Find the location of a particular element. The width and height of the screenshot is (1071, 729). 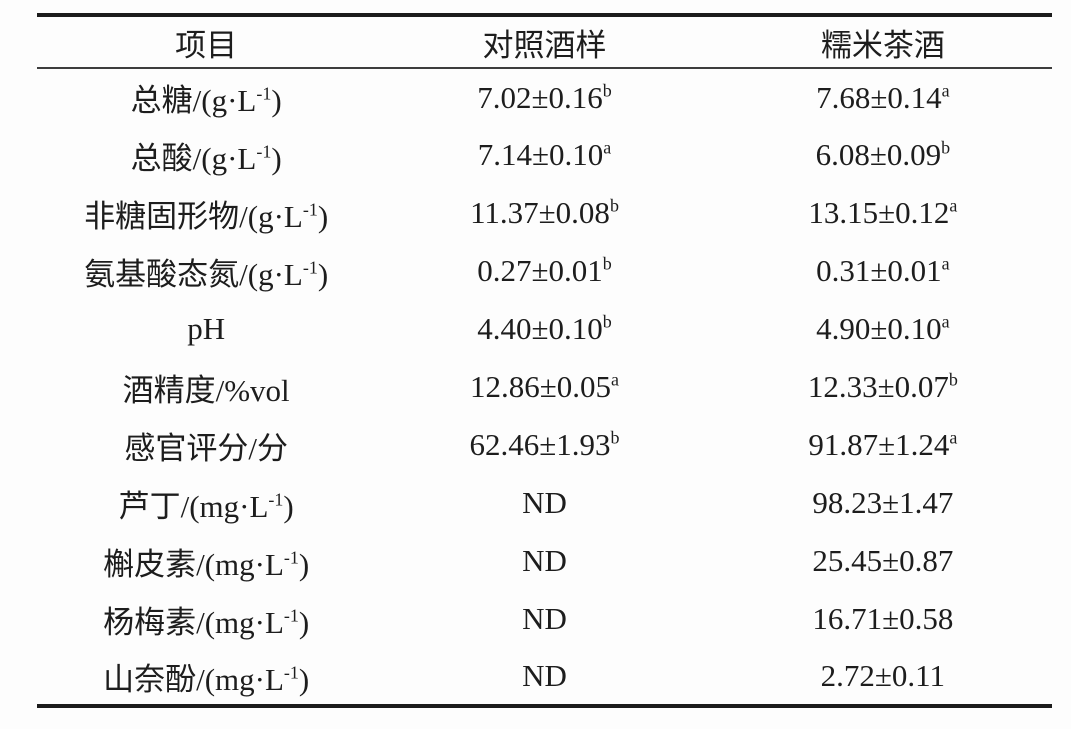

item-label: pH is located at coordinates (206, 328).